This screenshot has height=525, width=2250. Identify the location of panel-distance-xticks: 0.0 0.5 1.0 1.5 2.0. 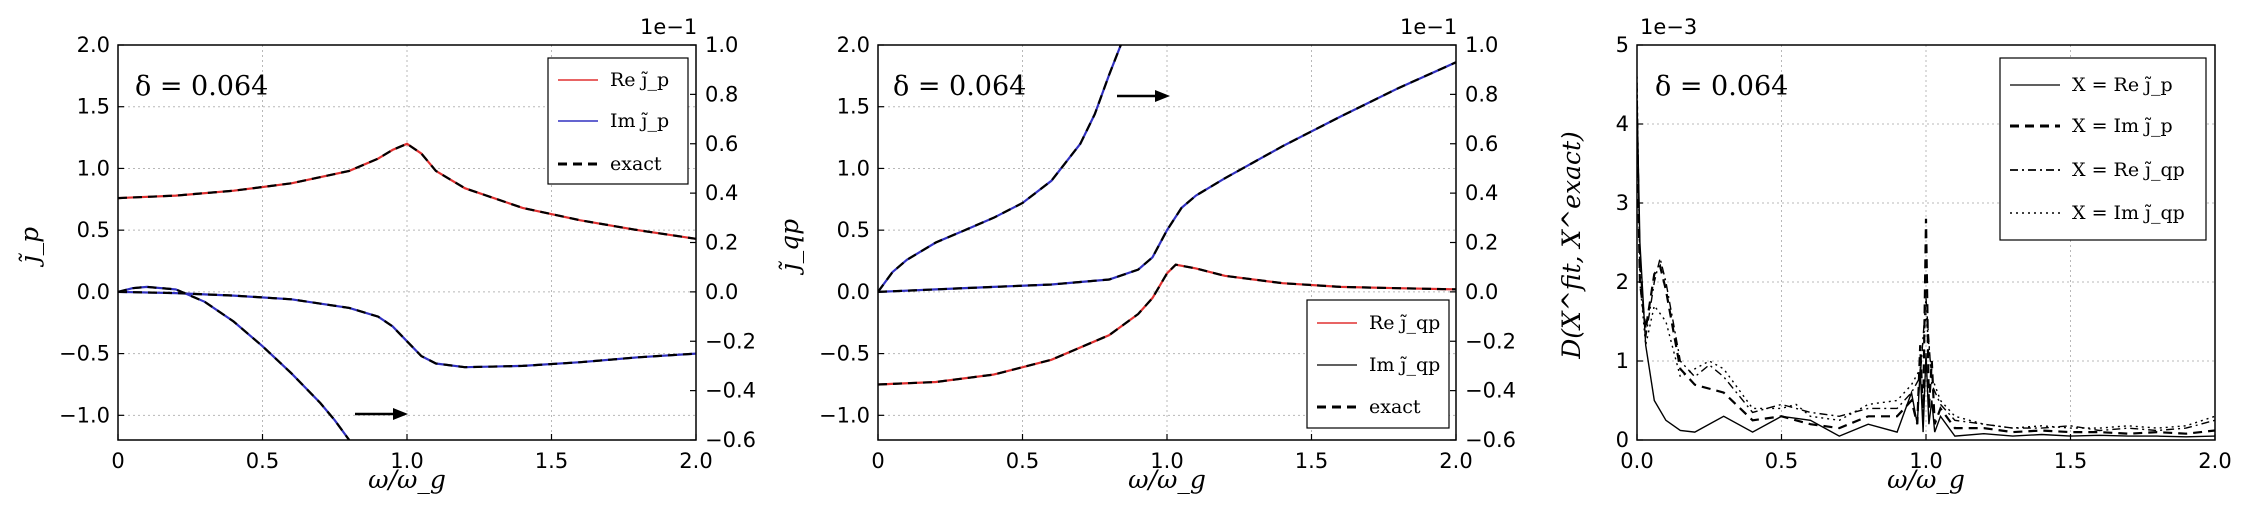
(1926, 453).